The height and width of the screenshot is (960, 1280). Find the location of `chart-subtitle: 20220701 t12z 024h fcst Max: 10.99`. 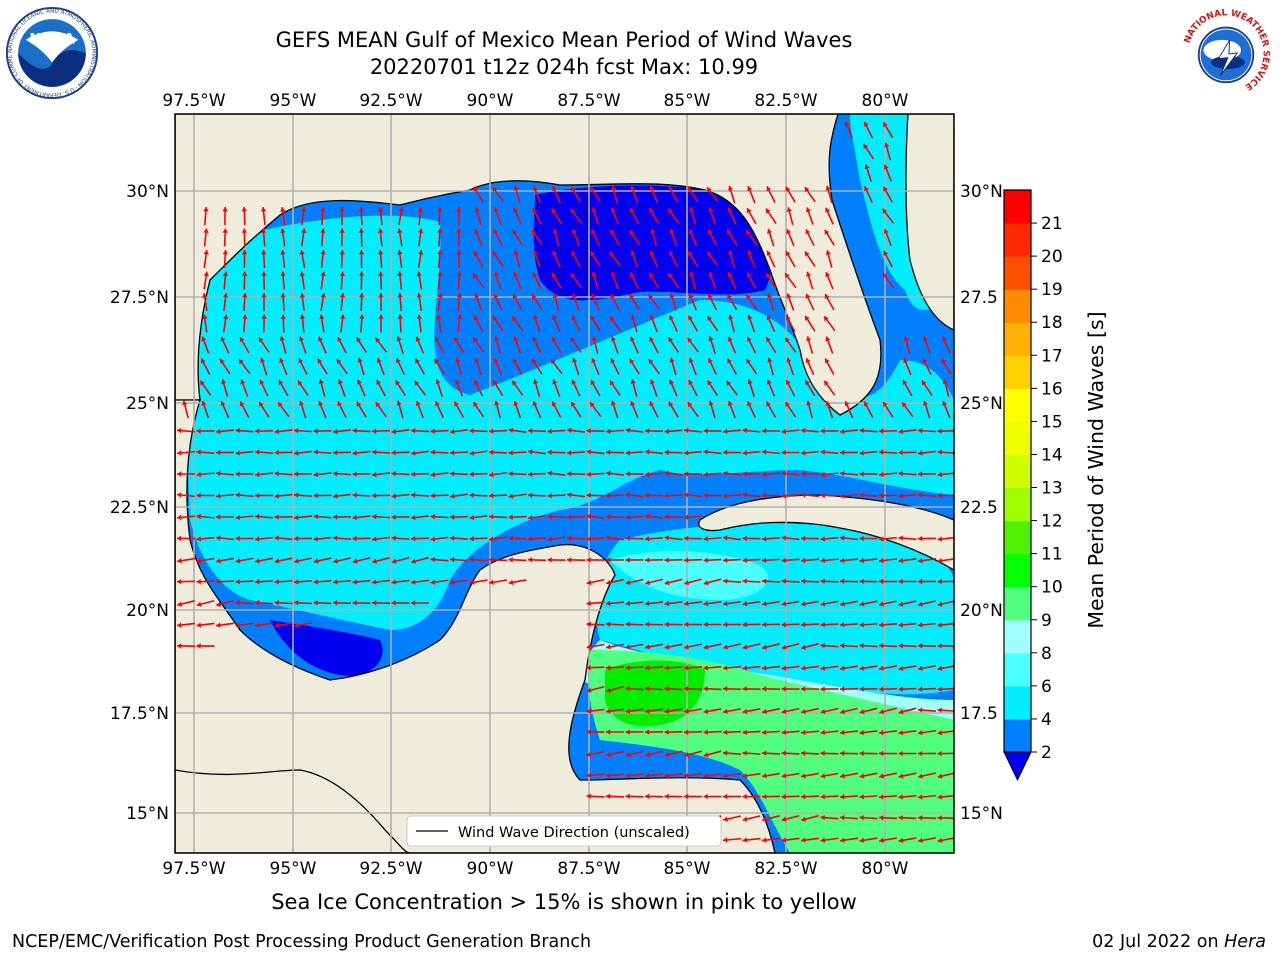

chart-subtitle: 20220701 t12z 024h fcst Max: 10.99 is located at coordinates (564, 67).